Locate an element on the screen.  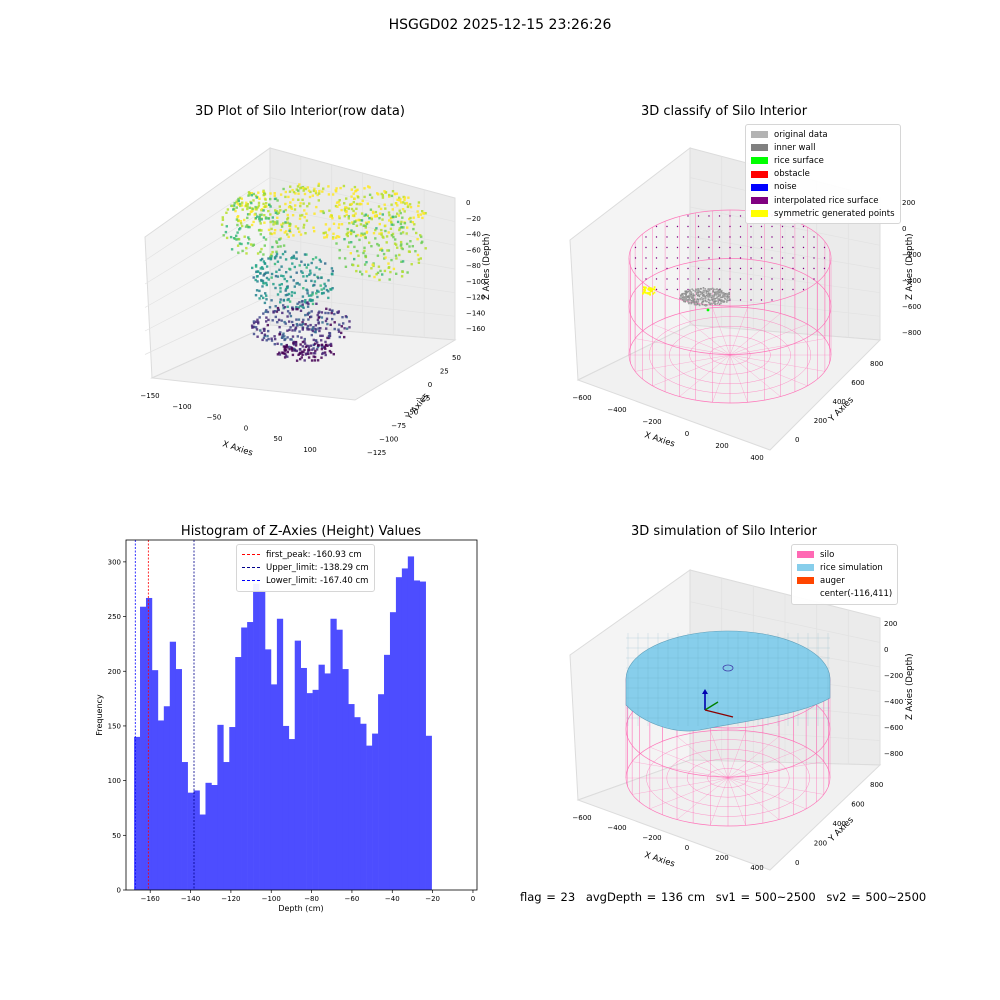
histogram-x-tick-label: −60 is located at coordinates (352, 899).